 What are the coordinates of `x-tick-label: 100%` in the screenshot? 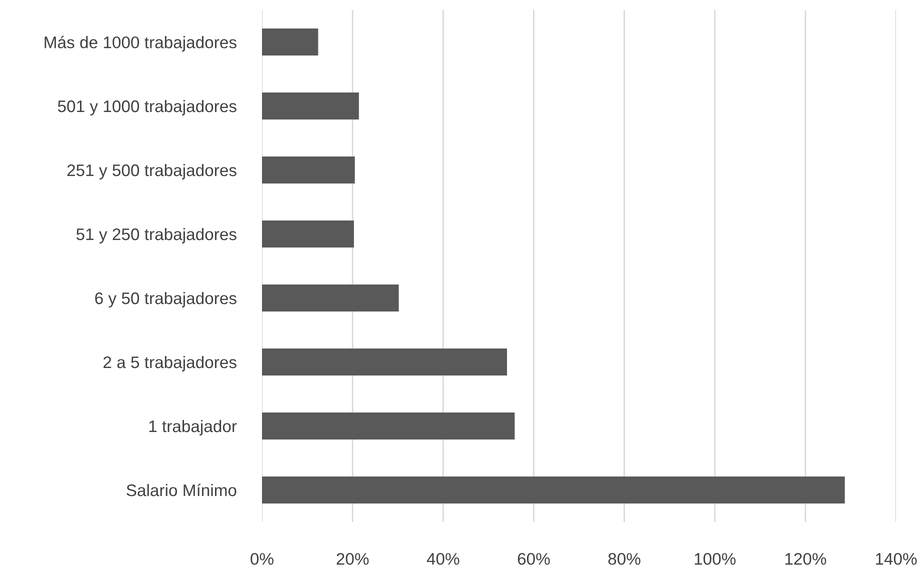 It's located at (715, 558).